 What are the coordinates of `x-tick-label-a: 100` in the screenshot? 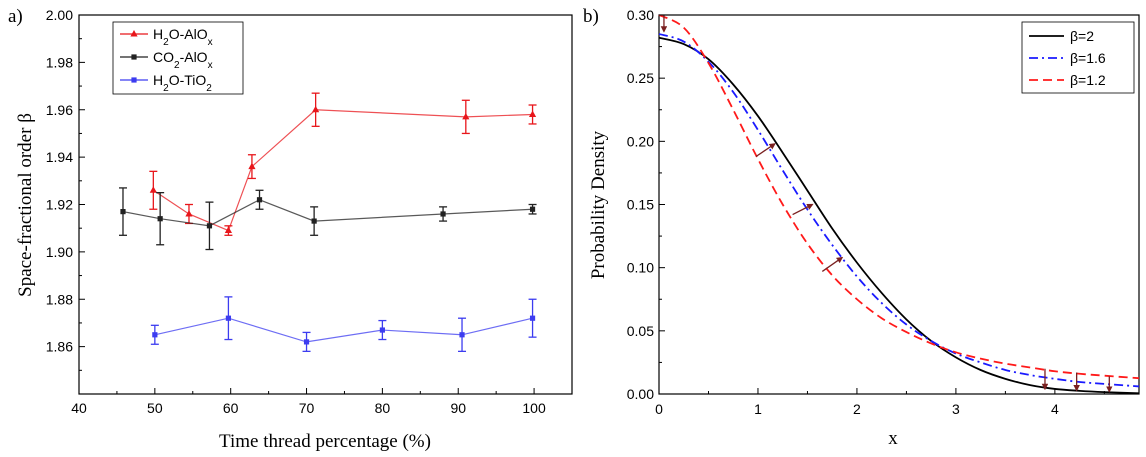 It's located at (534, 408).